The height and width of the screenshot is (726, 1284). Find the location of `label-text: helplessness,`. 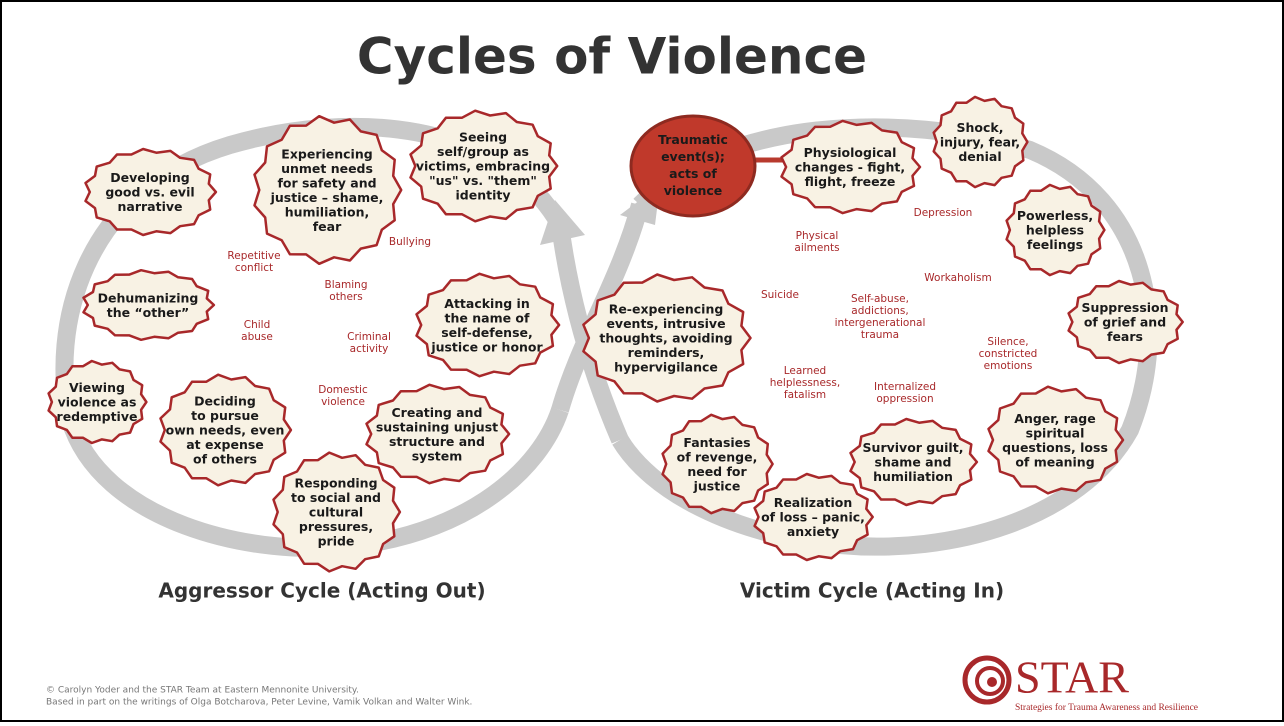

label-text: helplessness, is located at coordinates (805, 383).